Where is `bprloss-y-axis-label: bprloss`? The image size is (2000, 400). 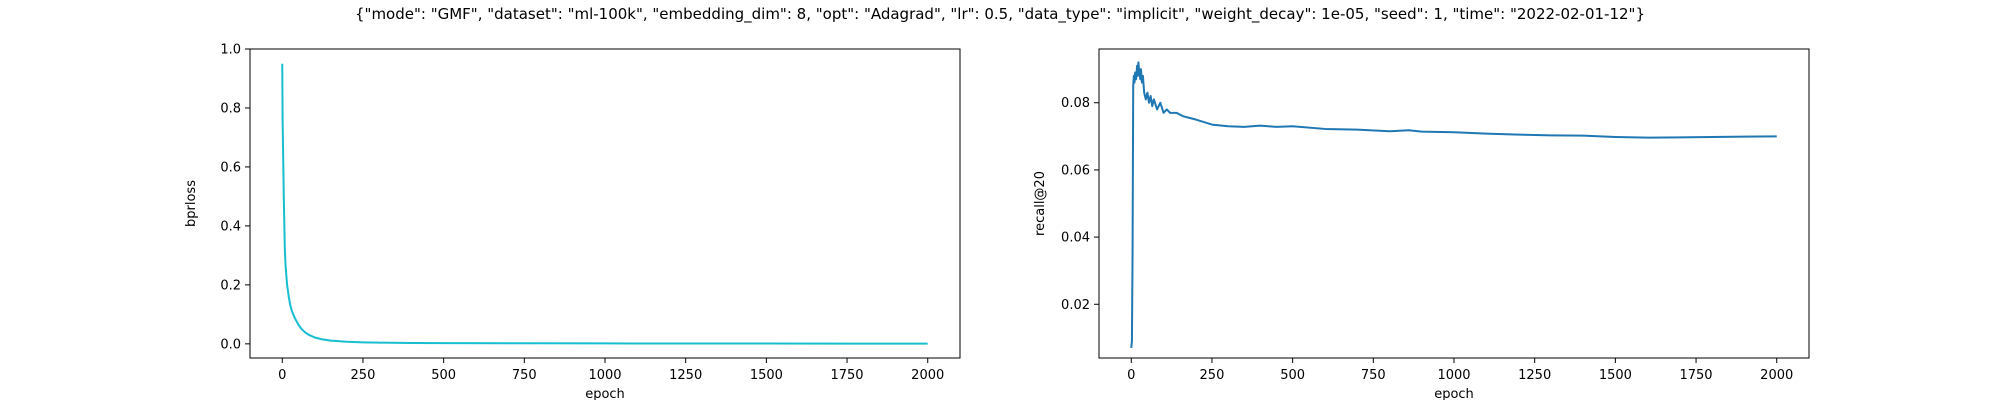
bprloss-y-axis-label: bprloss is located at coordinates (191, 203).